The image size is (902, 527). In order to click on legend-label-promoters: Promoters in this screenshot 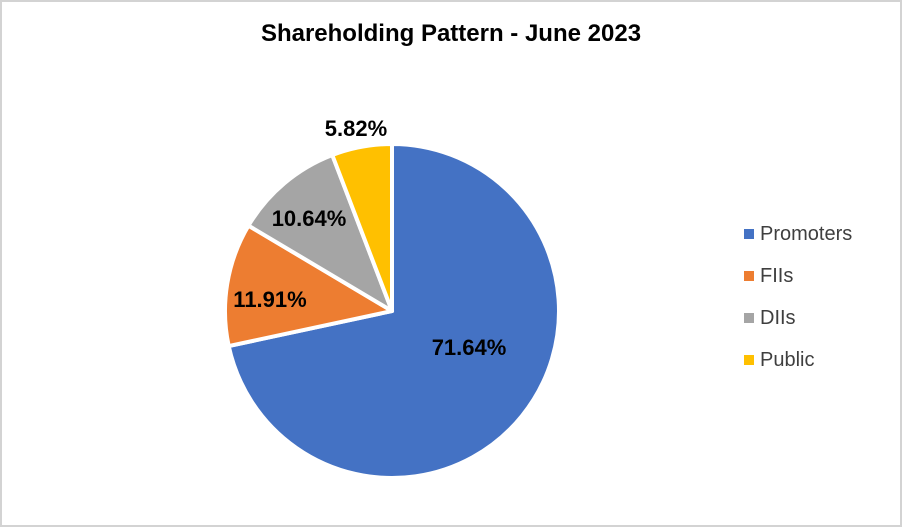, I will do `click(806, 234)`.